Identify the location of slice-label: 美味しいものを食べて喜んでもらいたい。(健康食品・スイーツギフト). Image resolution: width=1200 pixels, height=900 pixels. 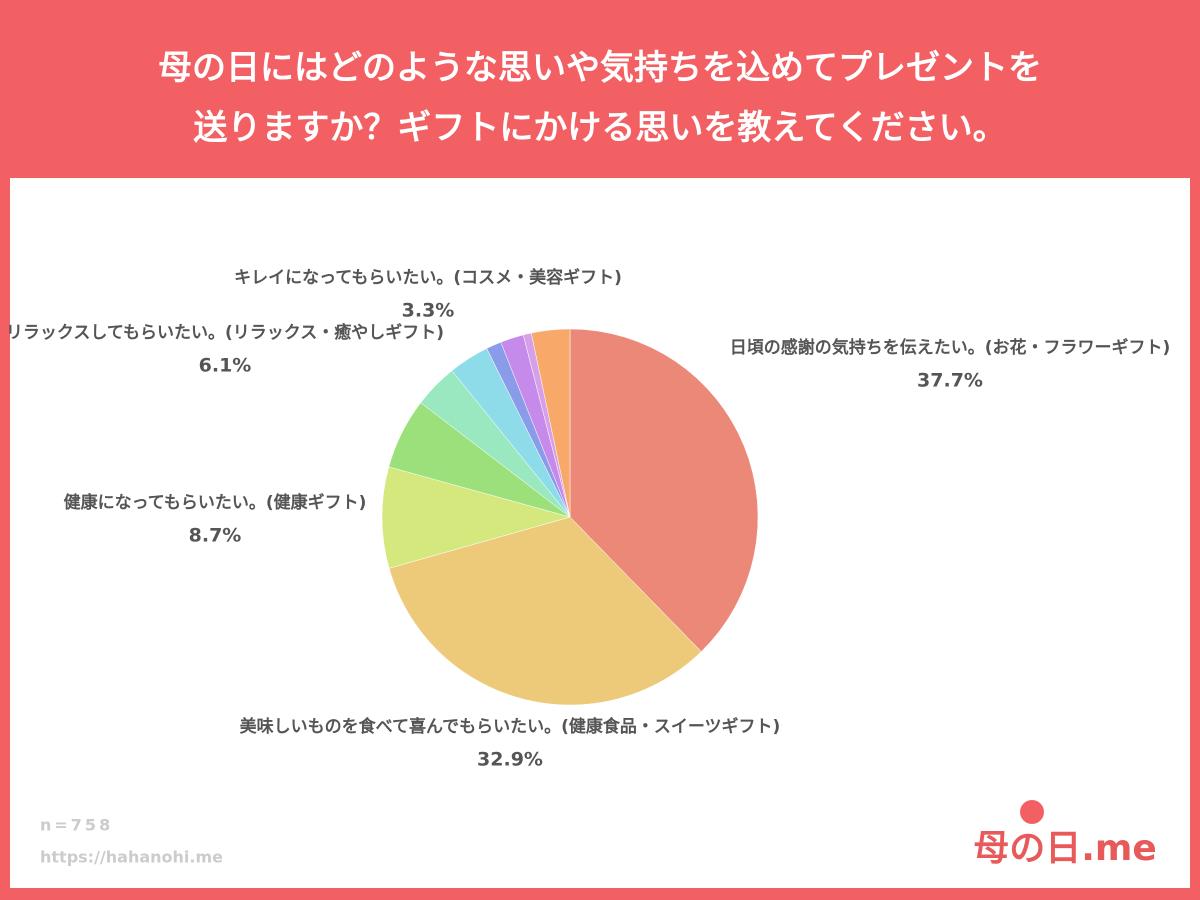
(510, 726).